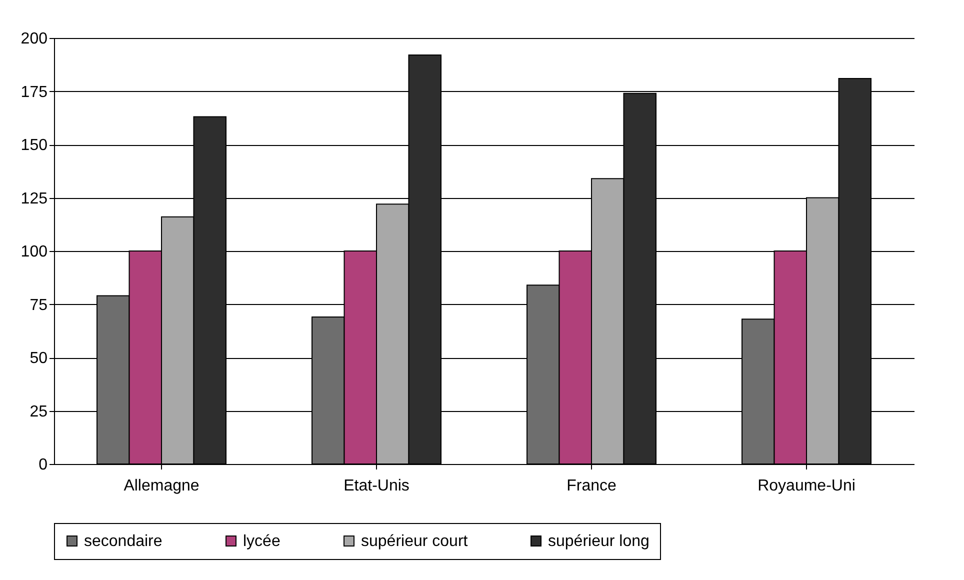  What do you see at coordinates (34, 252) in the screenshot?
I see `y-tick-label: 100` at bounding box center [34, 252].